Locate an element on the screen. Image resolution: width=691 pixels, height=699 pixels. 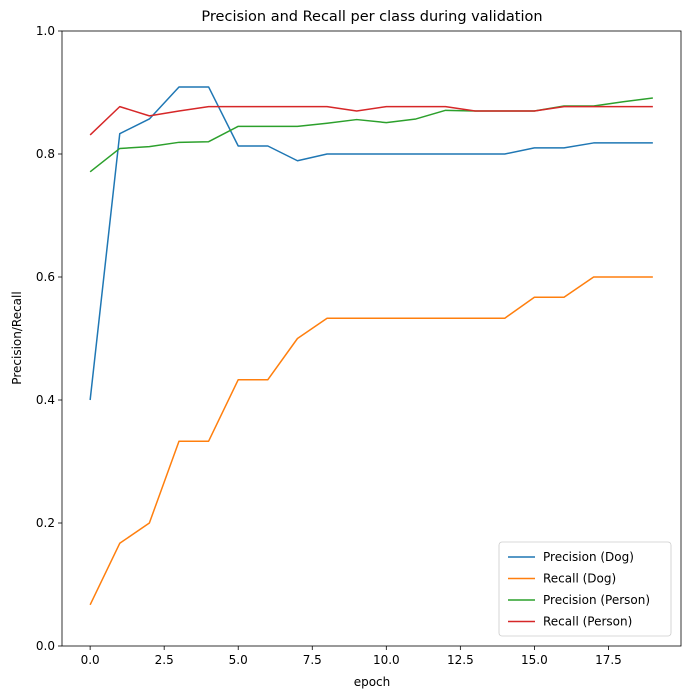
legend-label: Precision (Dog) is located at coordinates (588, 557).